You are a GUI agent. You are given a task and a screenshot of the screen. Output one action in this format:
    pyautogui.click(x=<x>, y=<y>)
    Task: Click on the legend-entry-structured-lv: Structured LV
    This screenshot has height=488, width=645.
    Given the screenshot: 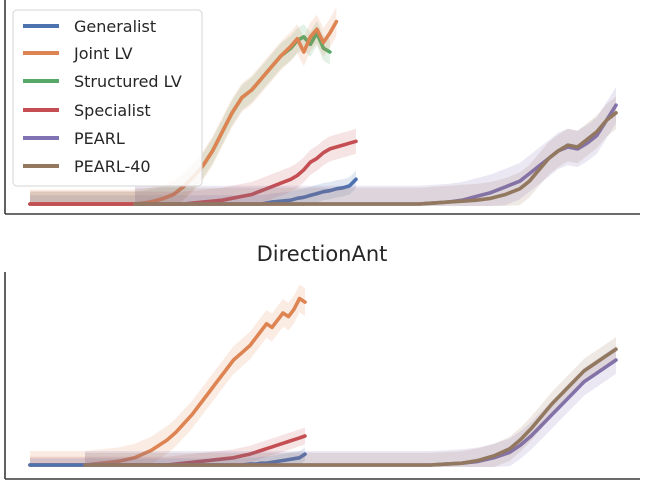 What is the action you would take?
    pyautogui.click(x=102, y=81)
    